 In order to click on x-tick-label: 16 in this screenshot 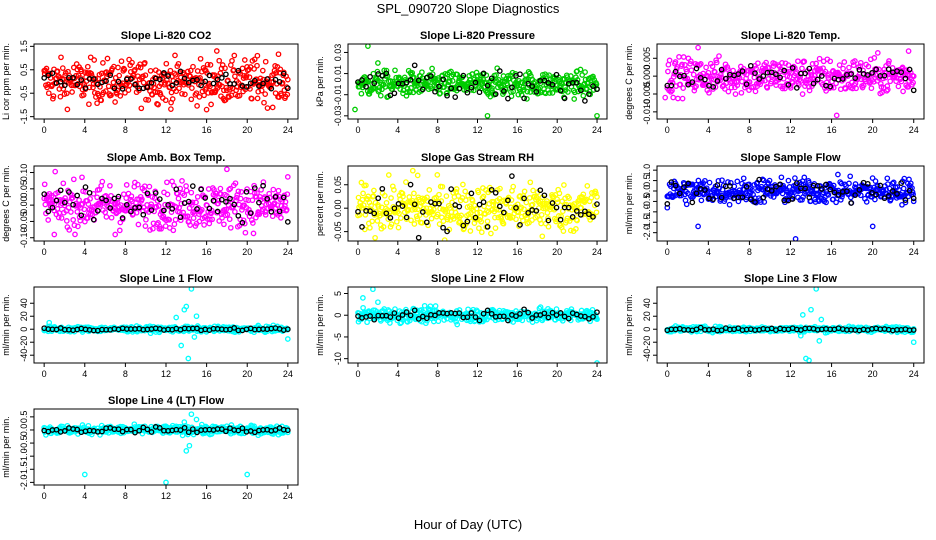, I will do `click(207, 252)`.